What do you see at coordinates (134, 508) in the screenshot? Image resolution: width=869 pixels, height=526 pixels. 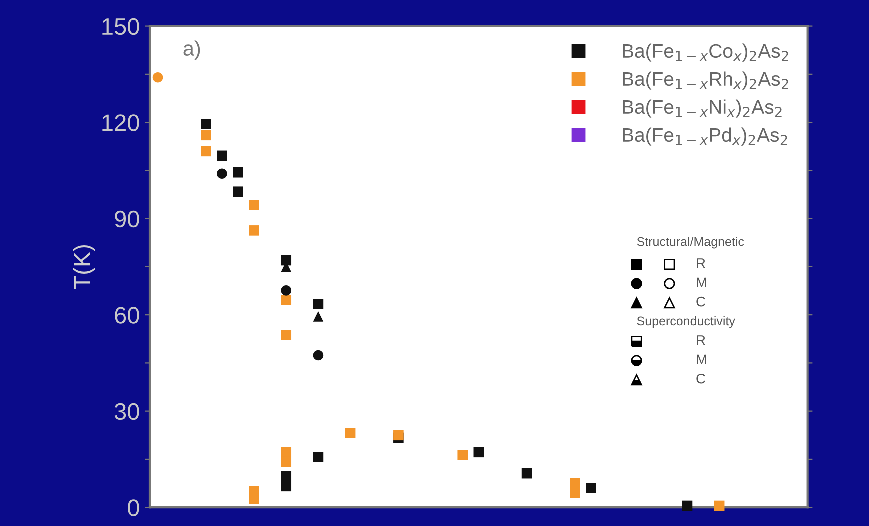 I see `y-tick-label: 0` at bounding box center [134, 508].